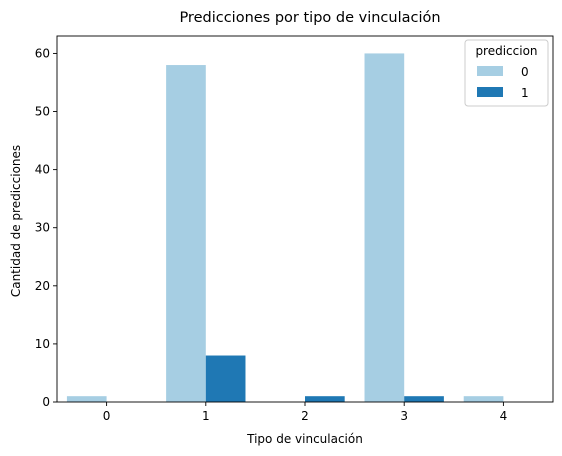  What do you see at coordinates (42, 344) in the screenshot?
I see `y-tick-label: 10` at bounding box center [42, 344].